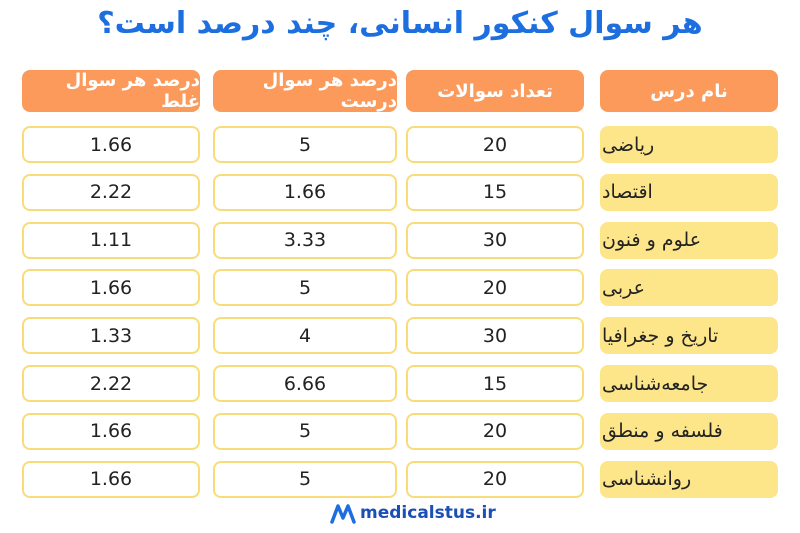 The image size is (800, 533). What do you see at coordinates (689, 383) in the screenshot?
I see `subject-cell: جامعه‌شناسی` at bounding box center [689, 383].